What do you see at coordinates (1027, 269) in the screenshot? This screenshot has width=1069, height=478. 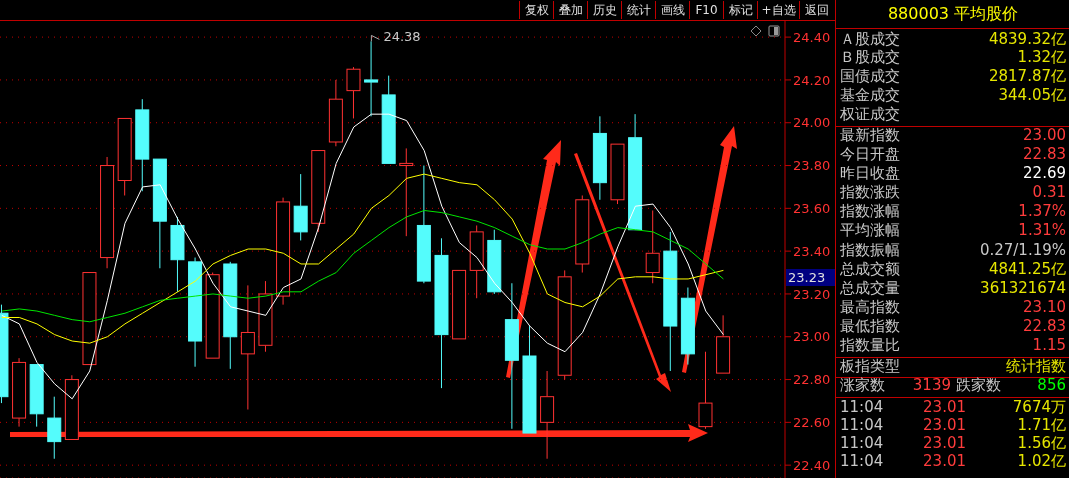 I see `text: 4841.25亿` at bounding box center [1027, 269].